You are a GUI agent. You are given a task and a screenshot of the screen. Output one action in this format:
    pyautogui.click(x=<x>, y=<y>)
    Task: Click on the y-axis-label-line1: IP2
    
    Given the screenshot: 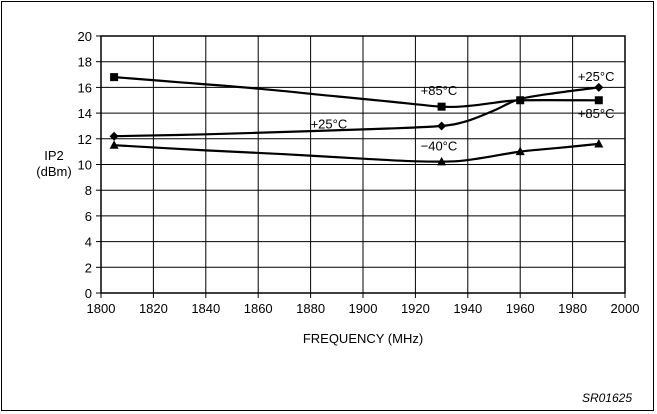 What is the action you would take?
    pyautogui.click(x=54, y=155)
    